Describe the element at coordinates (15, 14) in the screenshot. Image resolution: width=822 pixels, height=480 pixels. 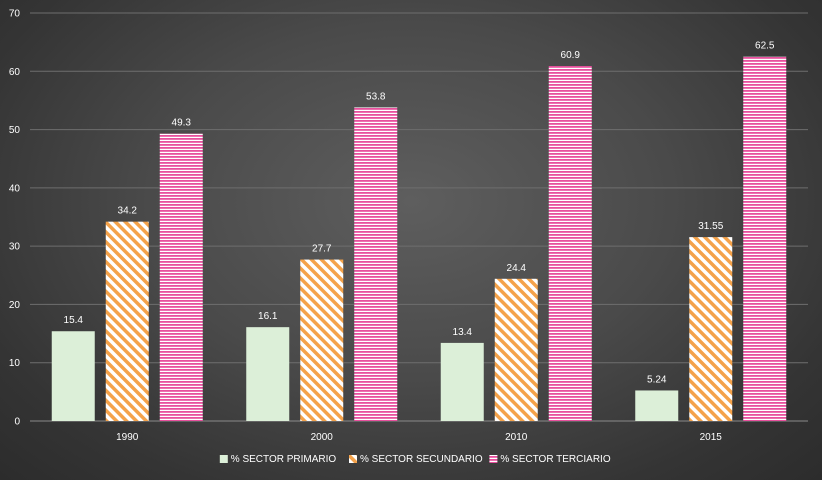
I see `y-tick-label: 70` at that location.